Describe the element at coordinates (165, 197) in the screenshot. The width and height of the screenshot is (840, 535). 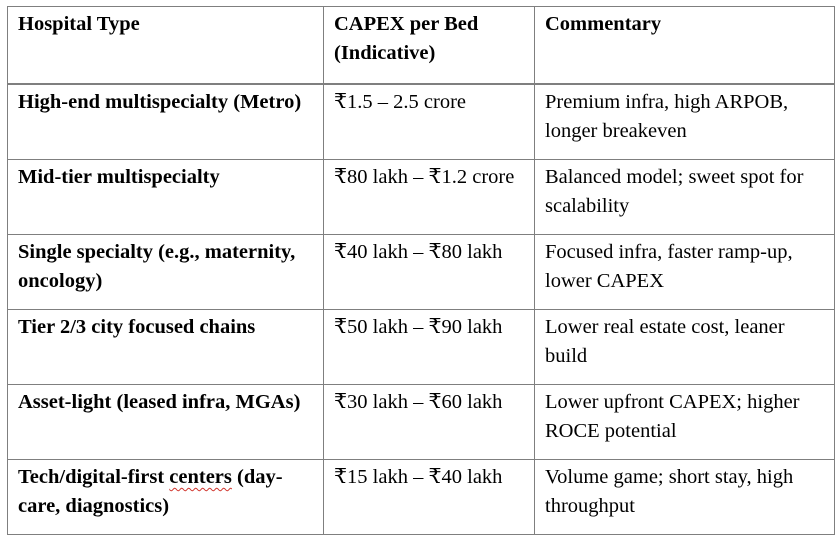
I see `cell-hospital-type: Mid-tier multispecialty` at that location.